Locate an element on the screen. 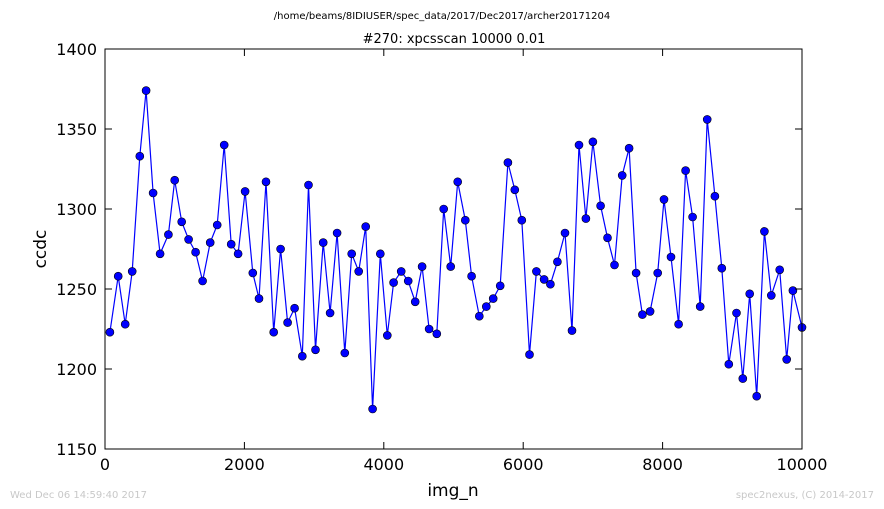 The height and width of the screenshot is (509, 884). y-tick-label: 1150 is located at coordinates (76, 449).